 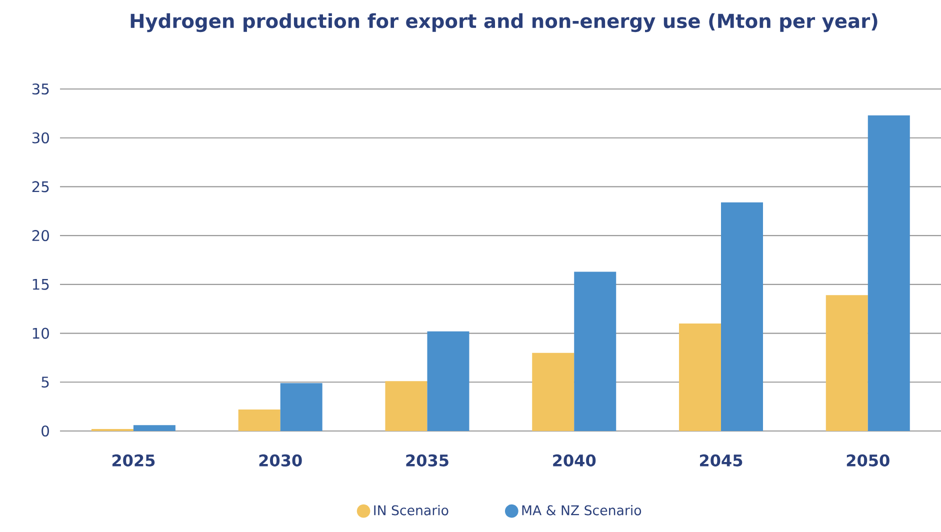 What do you see at coordinates (504, 22) in the screenshot?
I see `chart-title: Hydrogen production for export and non-energy use (Mton per year)` at bounding box center [504, 22].